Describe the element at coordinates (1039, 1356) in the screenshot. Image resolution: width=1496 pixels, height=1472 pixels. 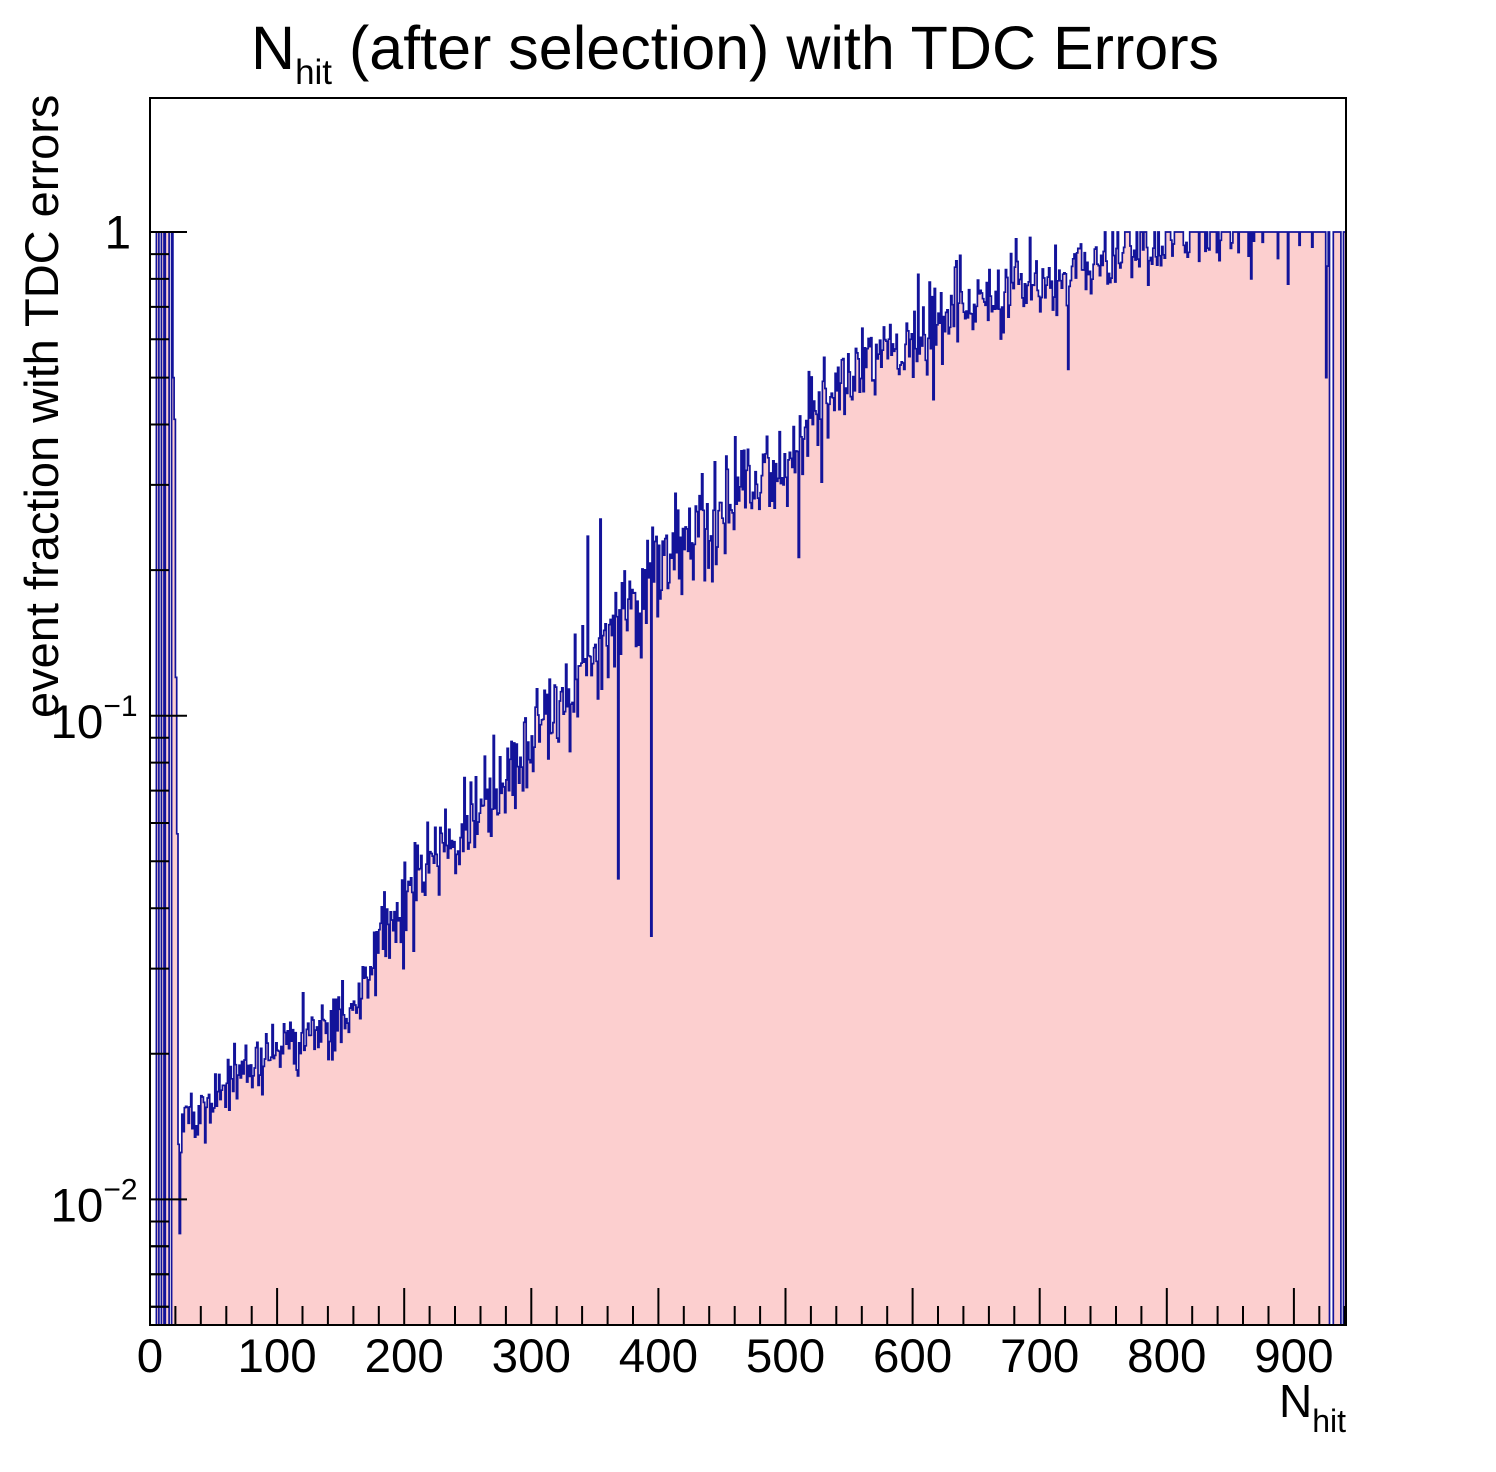
I see `svg-text: 700` at that location.